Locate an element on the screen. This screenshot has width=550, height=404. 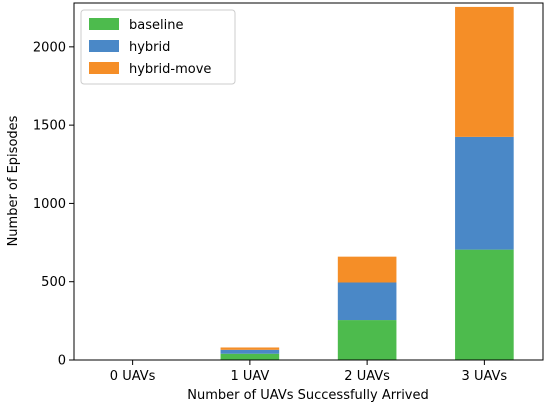
bar-segment-baseline-3-uavs is located at coordinates (484, 304).